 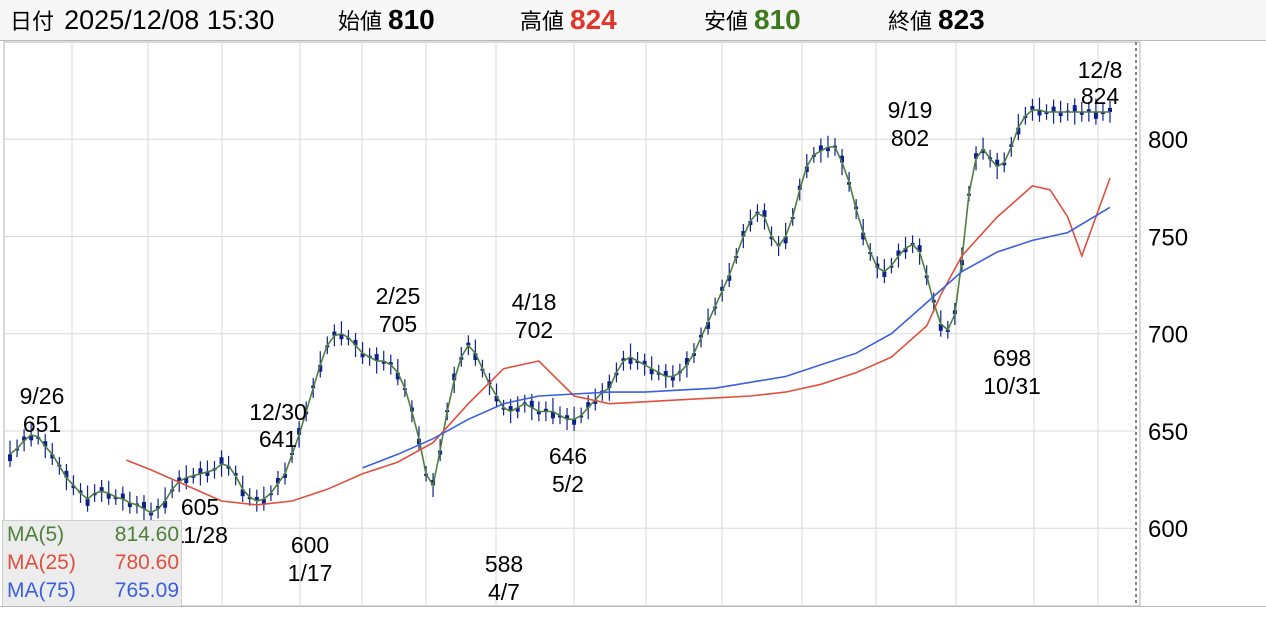 What do you see at coordinates (504, 592) in the screenshot?
I see `annotation-date: 4/7` at bounding box center [504, 592].